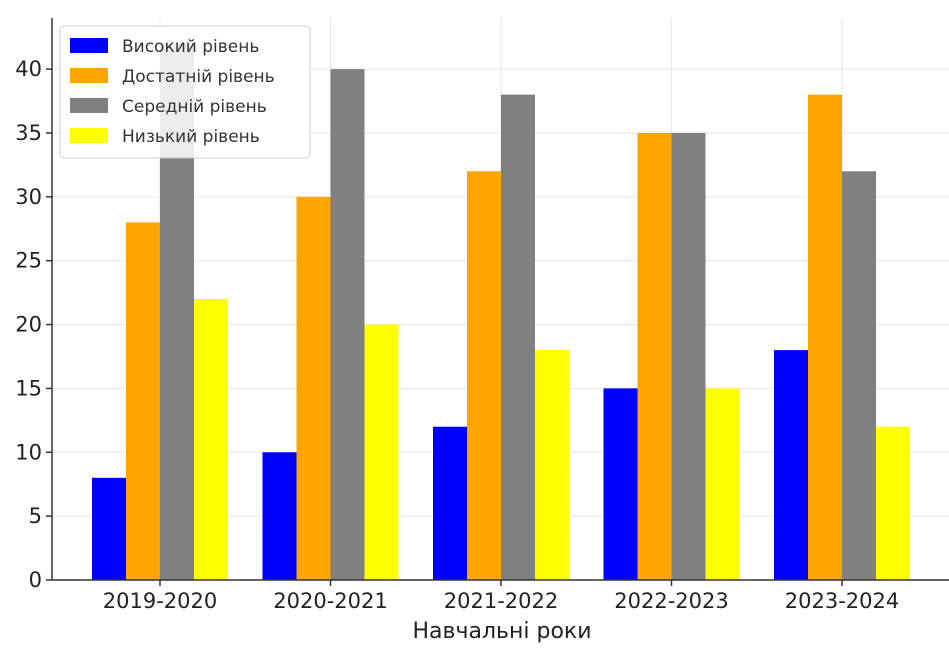 The width and height of the screenshot is (949, 654). What do you see at coordinates (160, 601) in the screenshot?
I see `x-tick-label: 2019-2020` at bounding box center [160, 601].